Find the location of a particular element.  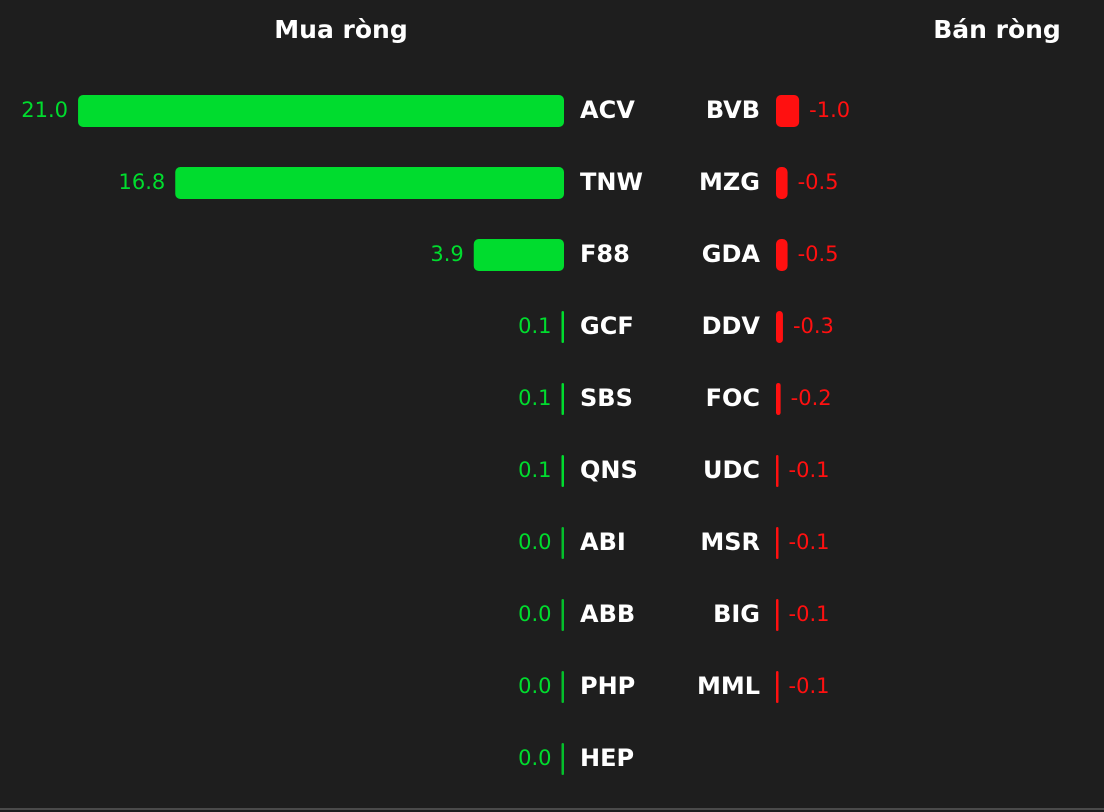

value-label: -0.2 is located at coordinates (811, 398).